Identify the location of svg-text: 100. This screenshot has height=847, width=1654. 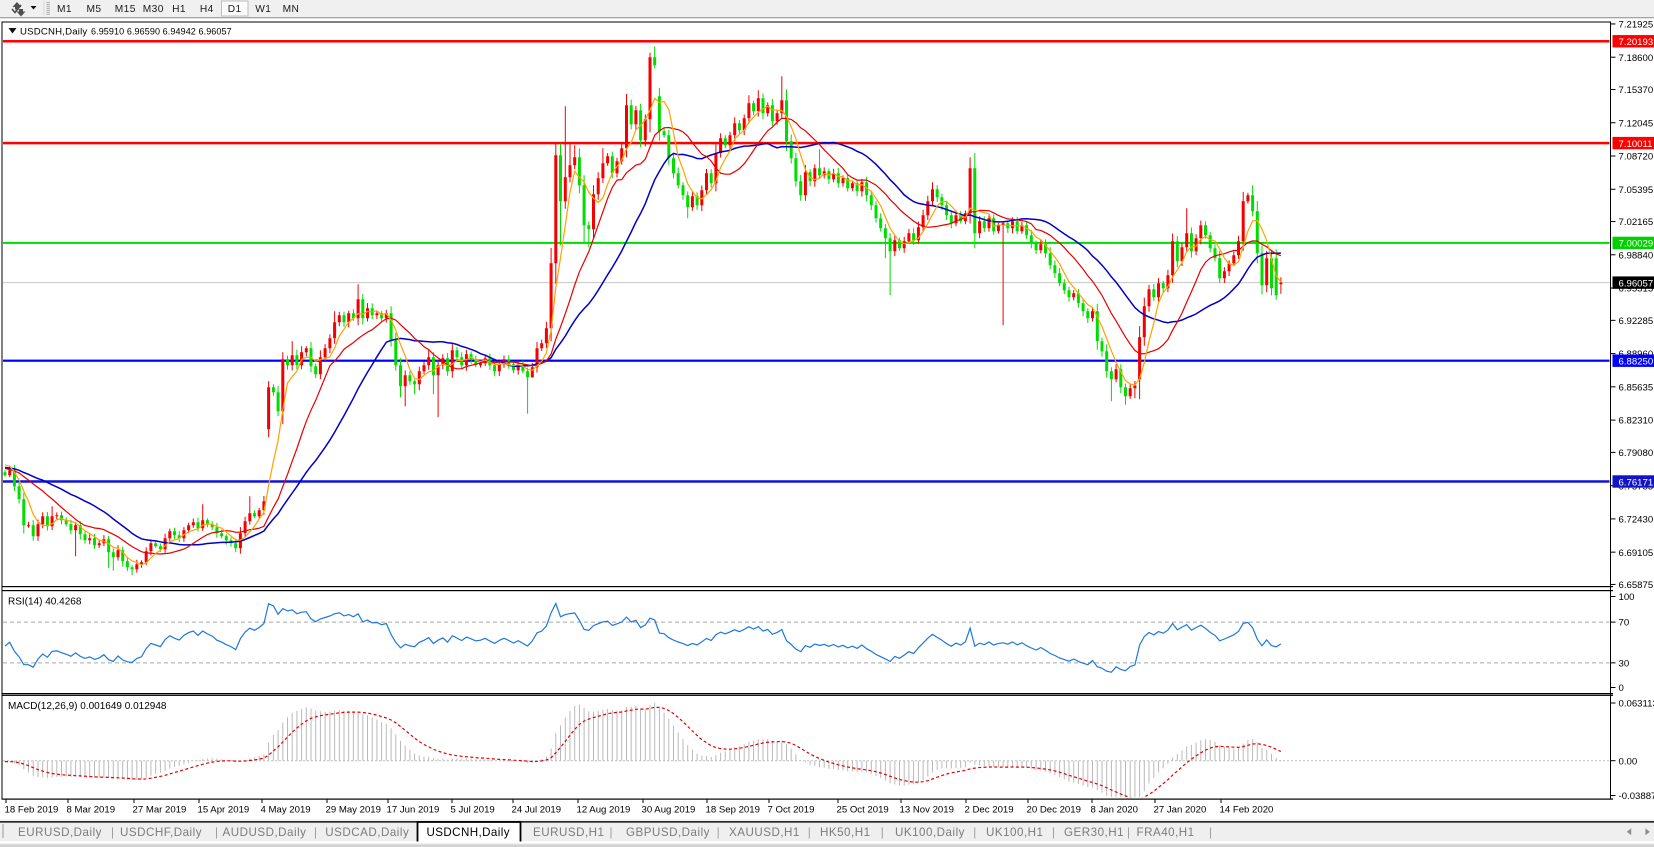
(1627, 597).